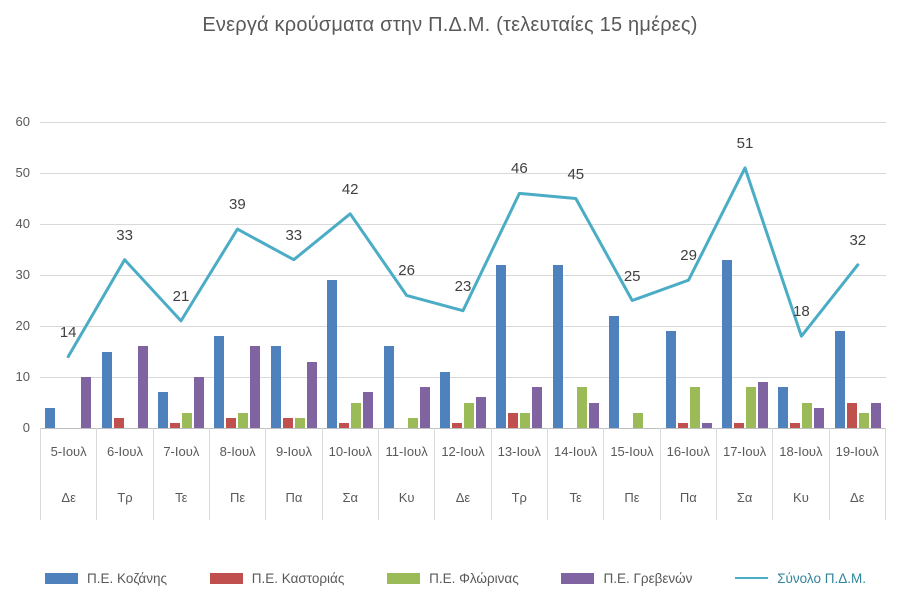 This screenshot has width=900, height=612. I want to click on legend-item-3: Π.Ε. Φλώρινας, so click(453, 578).